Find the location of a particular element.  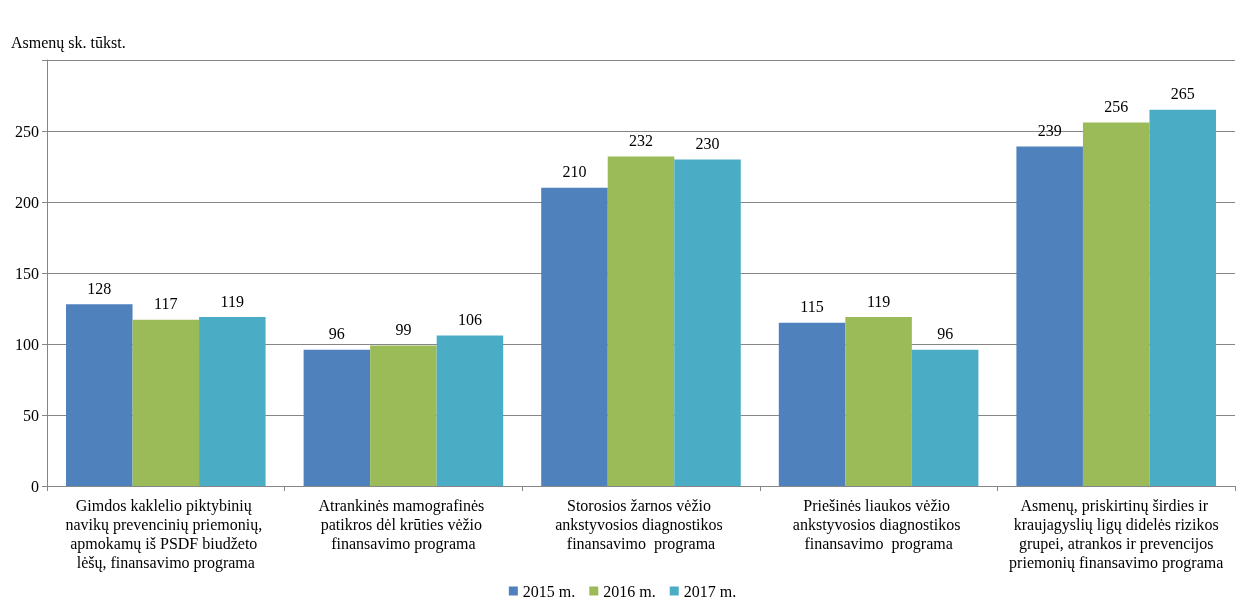

y-axis-title: Asmenų sk. tūkst. is located at coordinates (68, 42).